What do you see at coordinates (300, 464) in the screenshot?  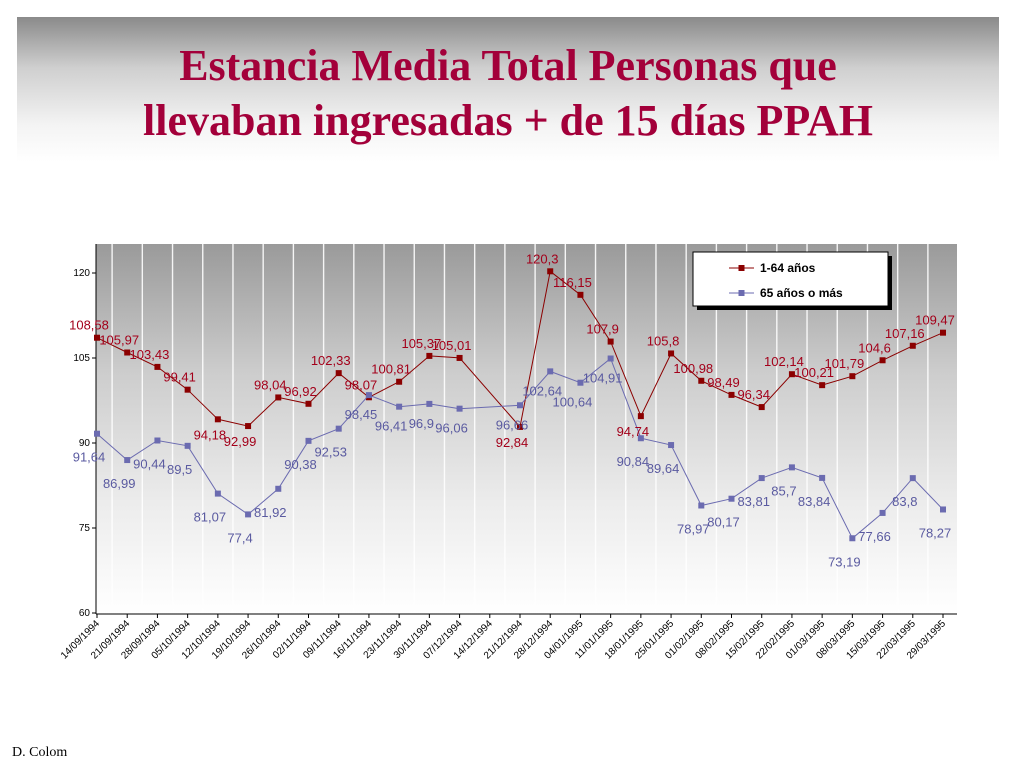 I see `data-label: 90,38` at bounding box center [300, 464].